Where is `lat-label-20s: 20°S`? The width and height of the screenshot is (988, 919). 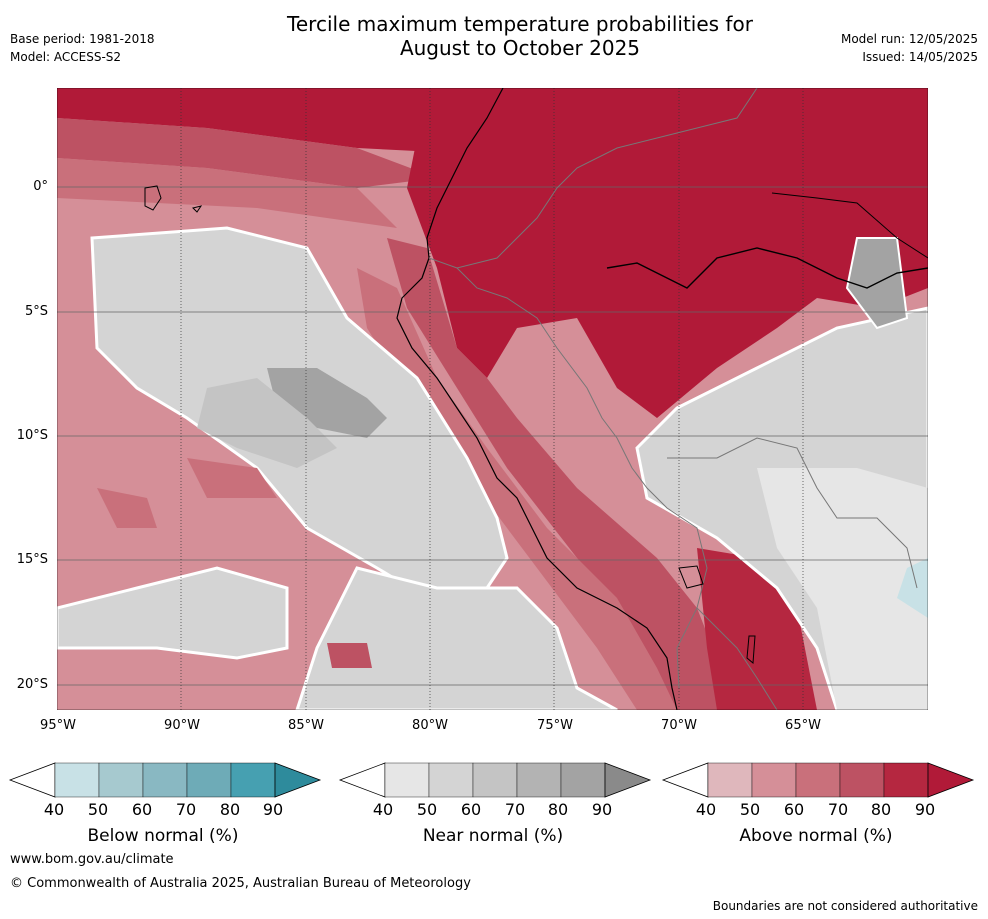 lat-label-20s: 20°S is located at coordinates (32, 684).